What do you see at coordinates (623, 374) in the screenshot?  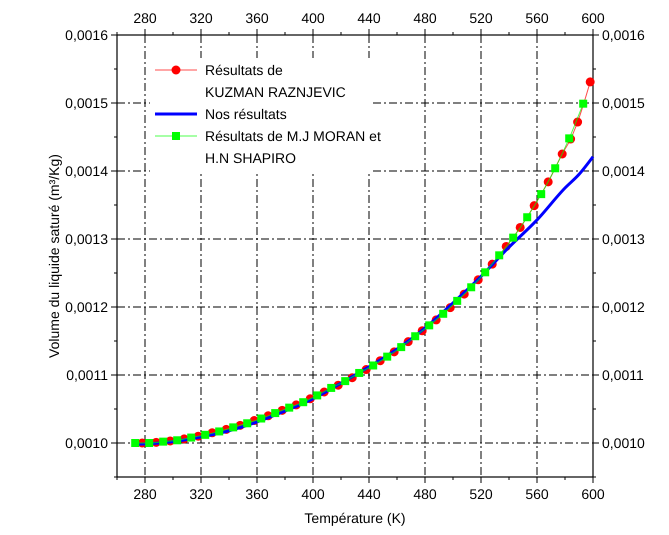 I see `y2-tick-label: 0,0011` at bounding box center [623, 374].